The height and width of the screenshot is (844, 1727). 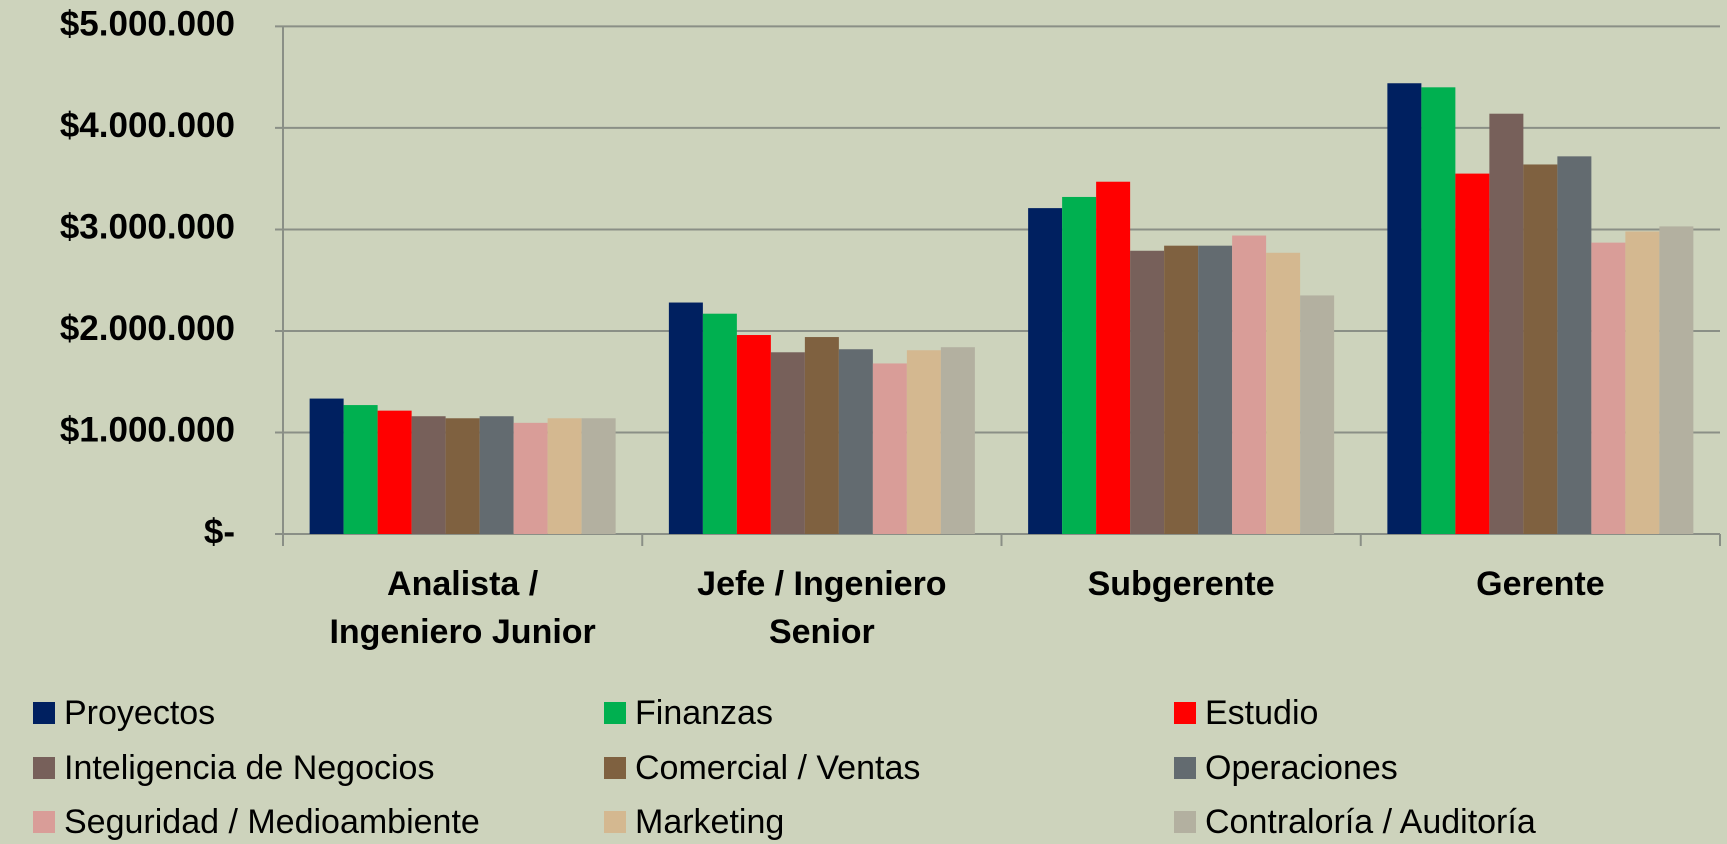 What do you see at coordinates (1181, 584) in the screenshot?
I see `x-tick-label: Subgerente` at bounding box center [1181, 584].